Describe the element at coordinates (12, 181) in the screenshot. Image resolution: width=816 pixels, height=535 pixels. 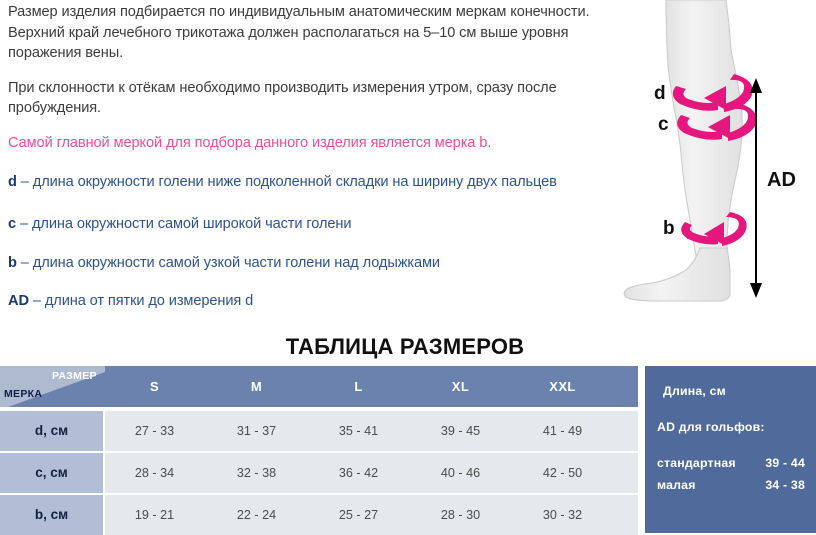
I see `definition-key-d: d` at that location.